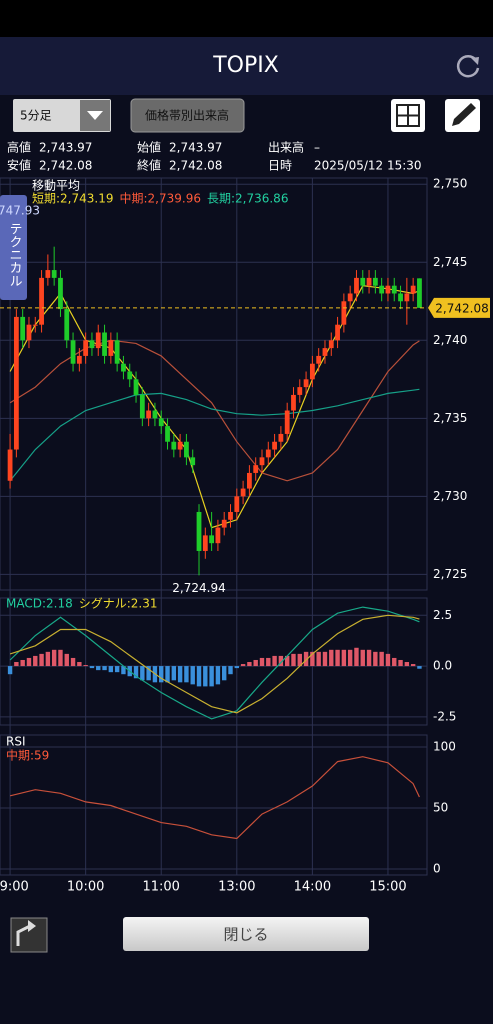 The width and height of the screenshot is (493, 1024). I want to click on layout-button, so click(408, 115).